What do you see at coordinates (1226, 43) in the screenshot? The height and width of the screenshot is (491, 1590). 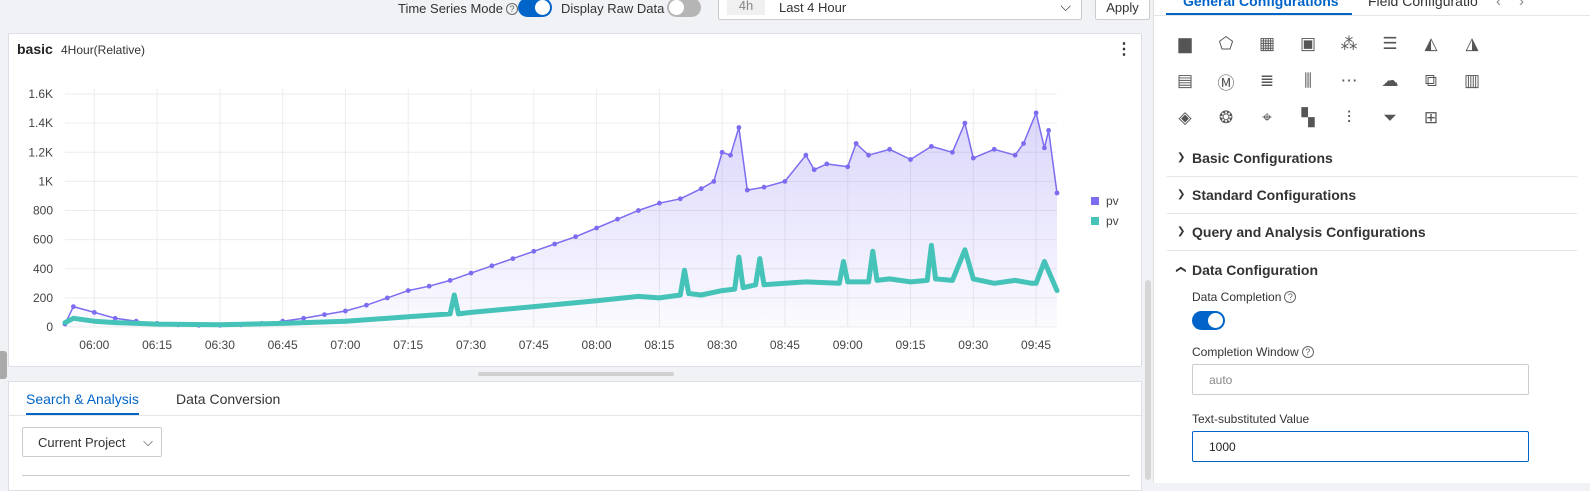 I see `radar-icon: ⬠` at bounding box center [1226, 43].